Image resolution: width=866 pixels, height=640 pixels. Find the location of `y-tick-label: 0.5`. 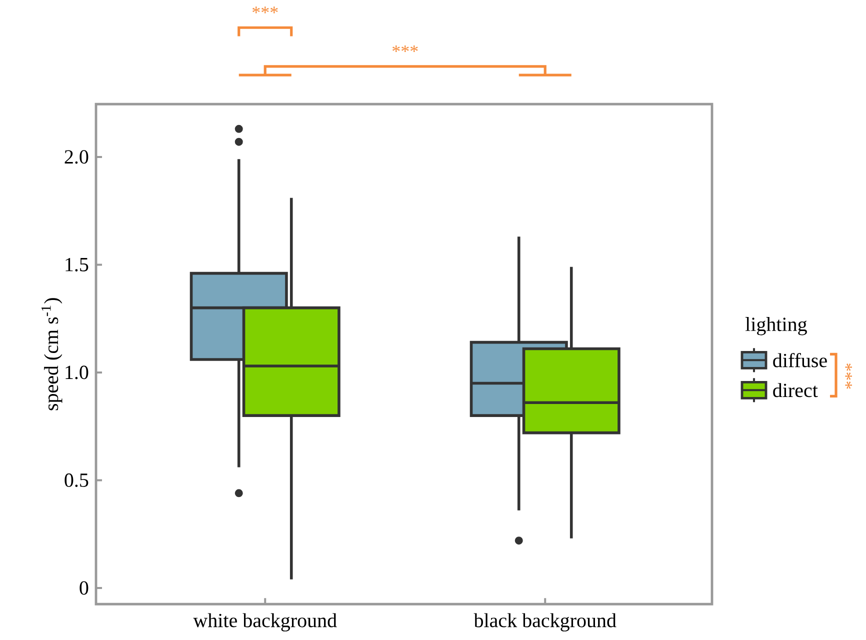

y-tick-label: 0.5 is located at coordinates (76, 480).